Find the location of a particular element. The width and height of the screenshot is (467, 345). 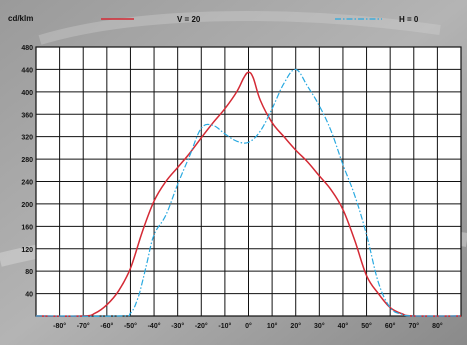

x-tick-label: 0° is located at coordinates (248, 326).